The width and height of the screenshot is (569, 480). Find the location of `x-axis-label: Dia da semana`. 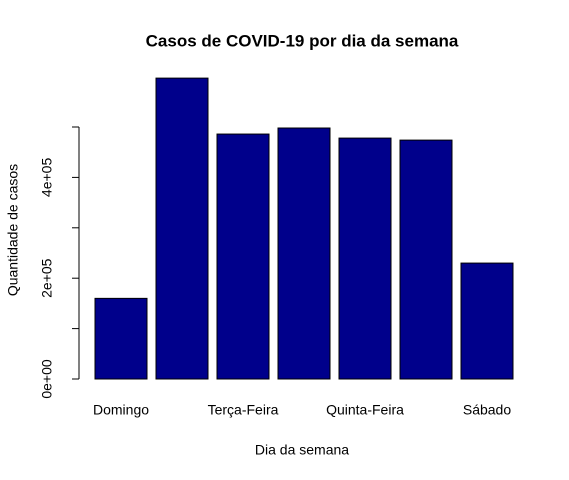

x-axis-label: Dia da semana is located at coordinates (302, 450).